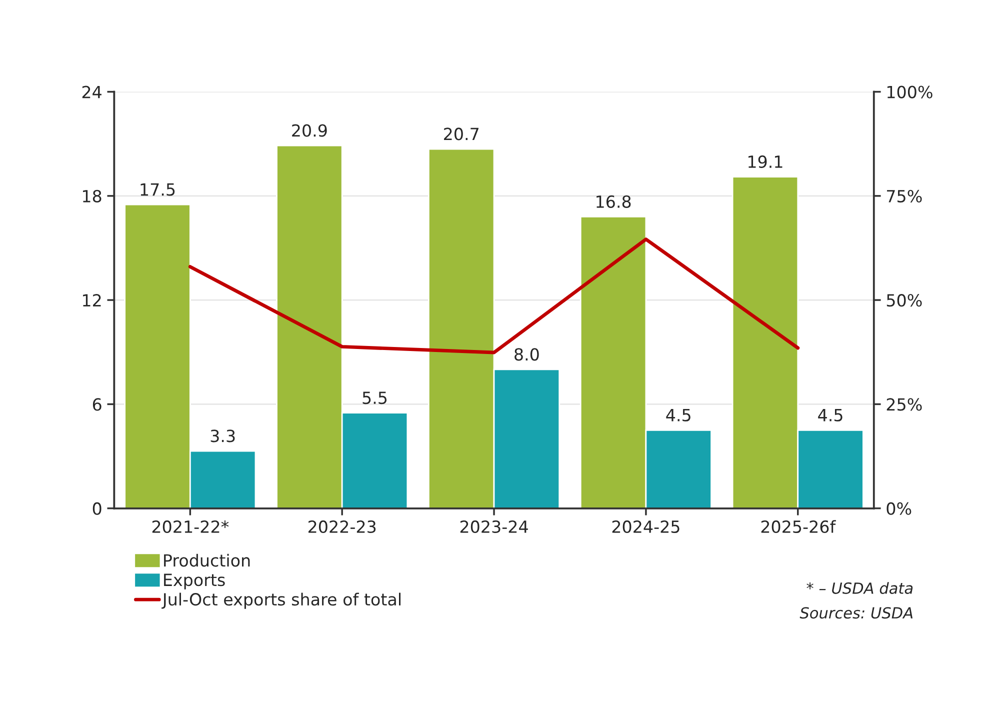  I want to click on y-tick-label: 18, so click(92, 196).